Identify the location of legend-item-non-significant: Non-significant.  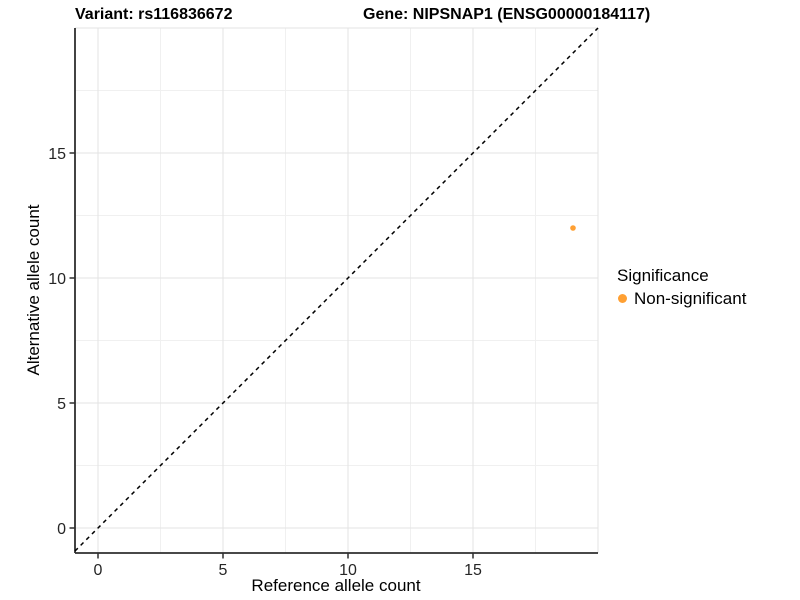
(681, 298).